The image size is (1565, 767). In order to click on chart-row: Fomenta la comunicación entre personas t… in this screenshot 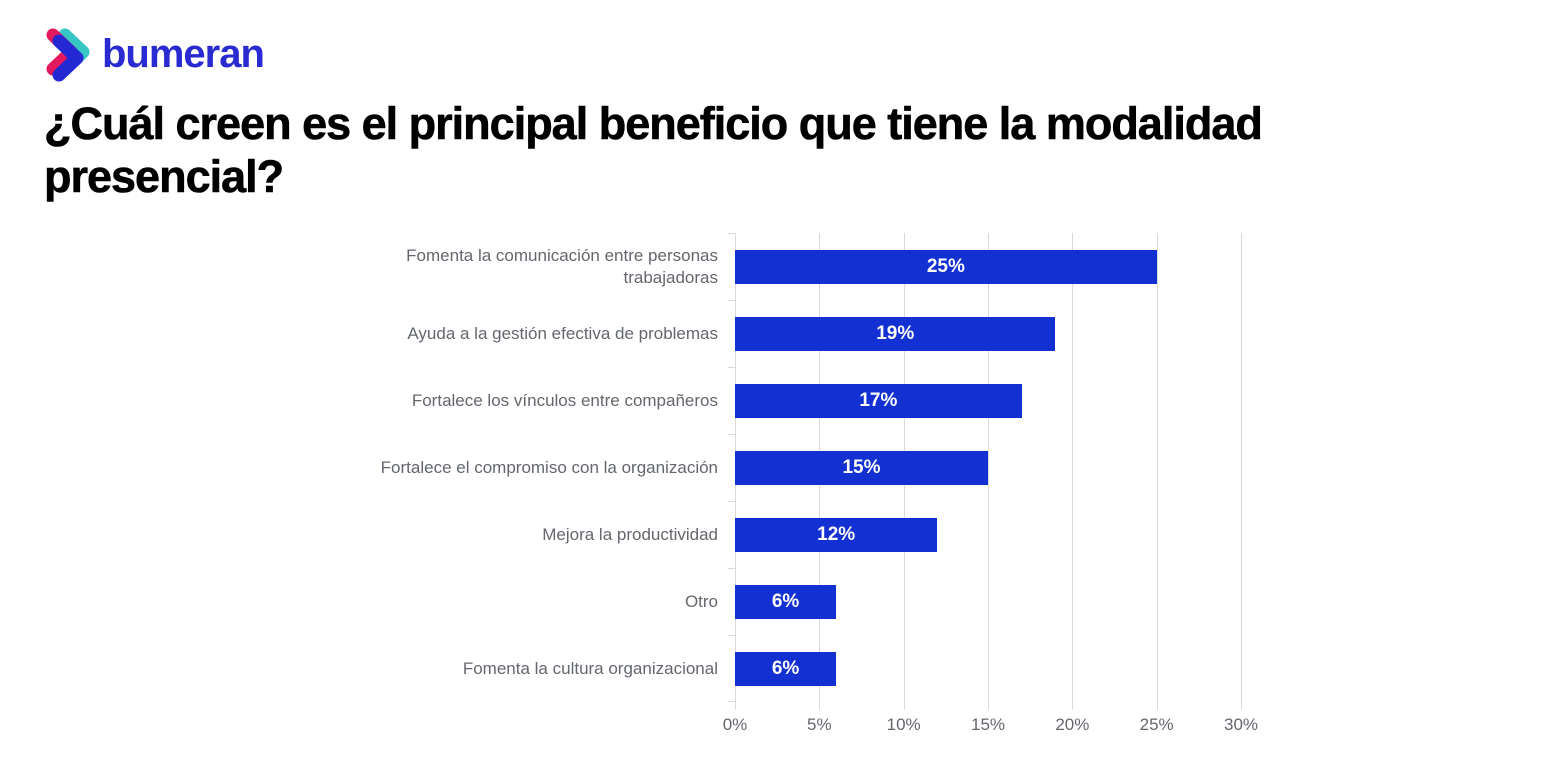, I will do `click(835, 266)`.